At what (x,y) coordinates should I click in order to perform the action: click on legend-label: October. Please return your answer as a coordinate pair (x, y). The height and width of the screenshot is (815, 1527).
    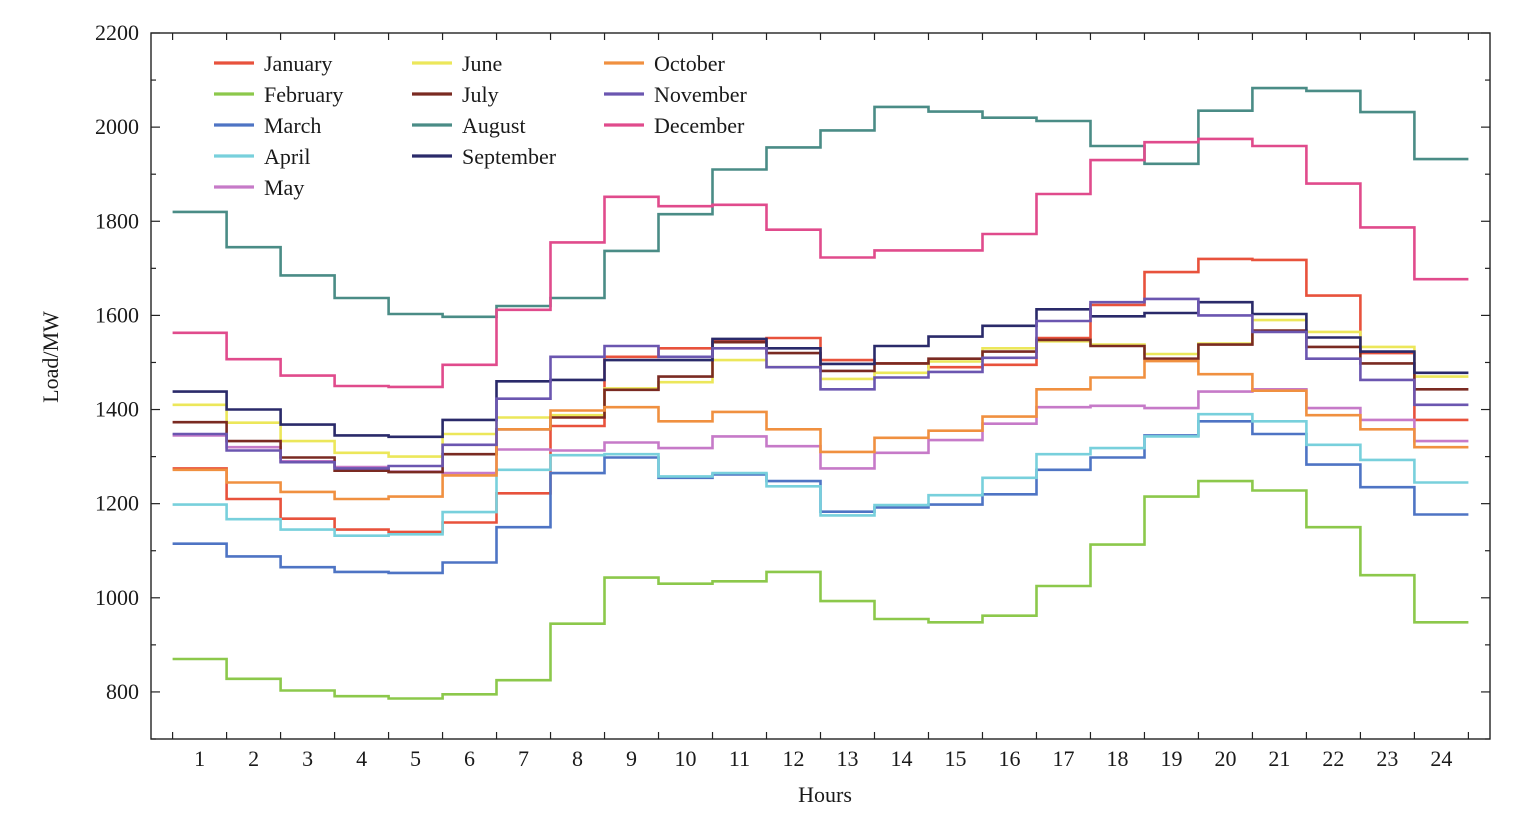
    Looking at the image, I should click on (690, 63).